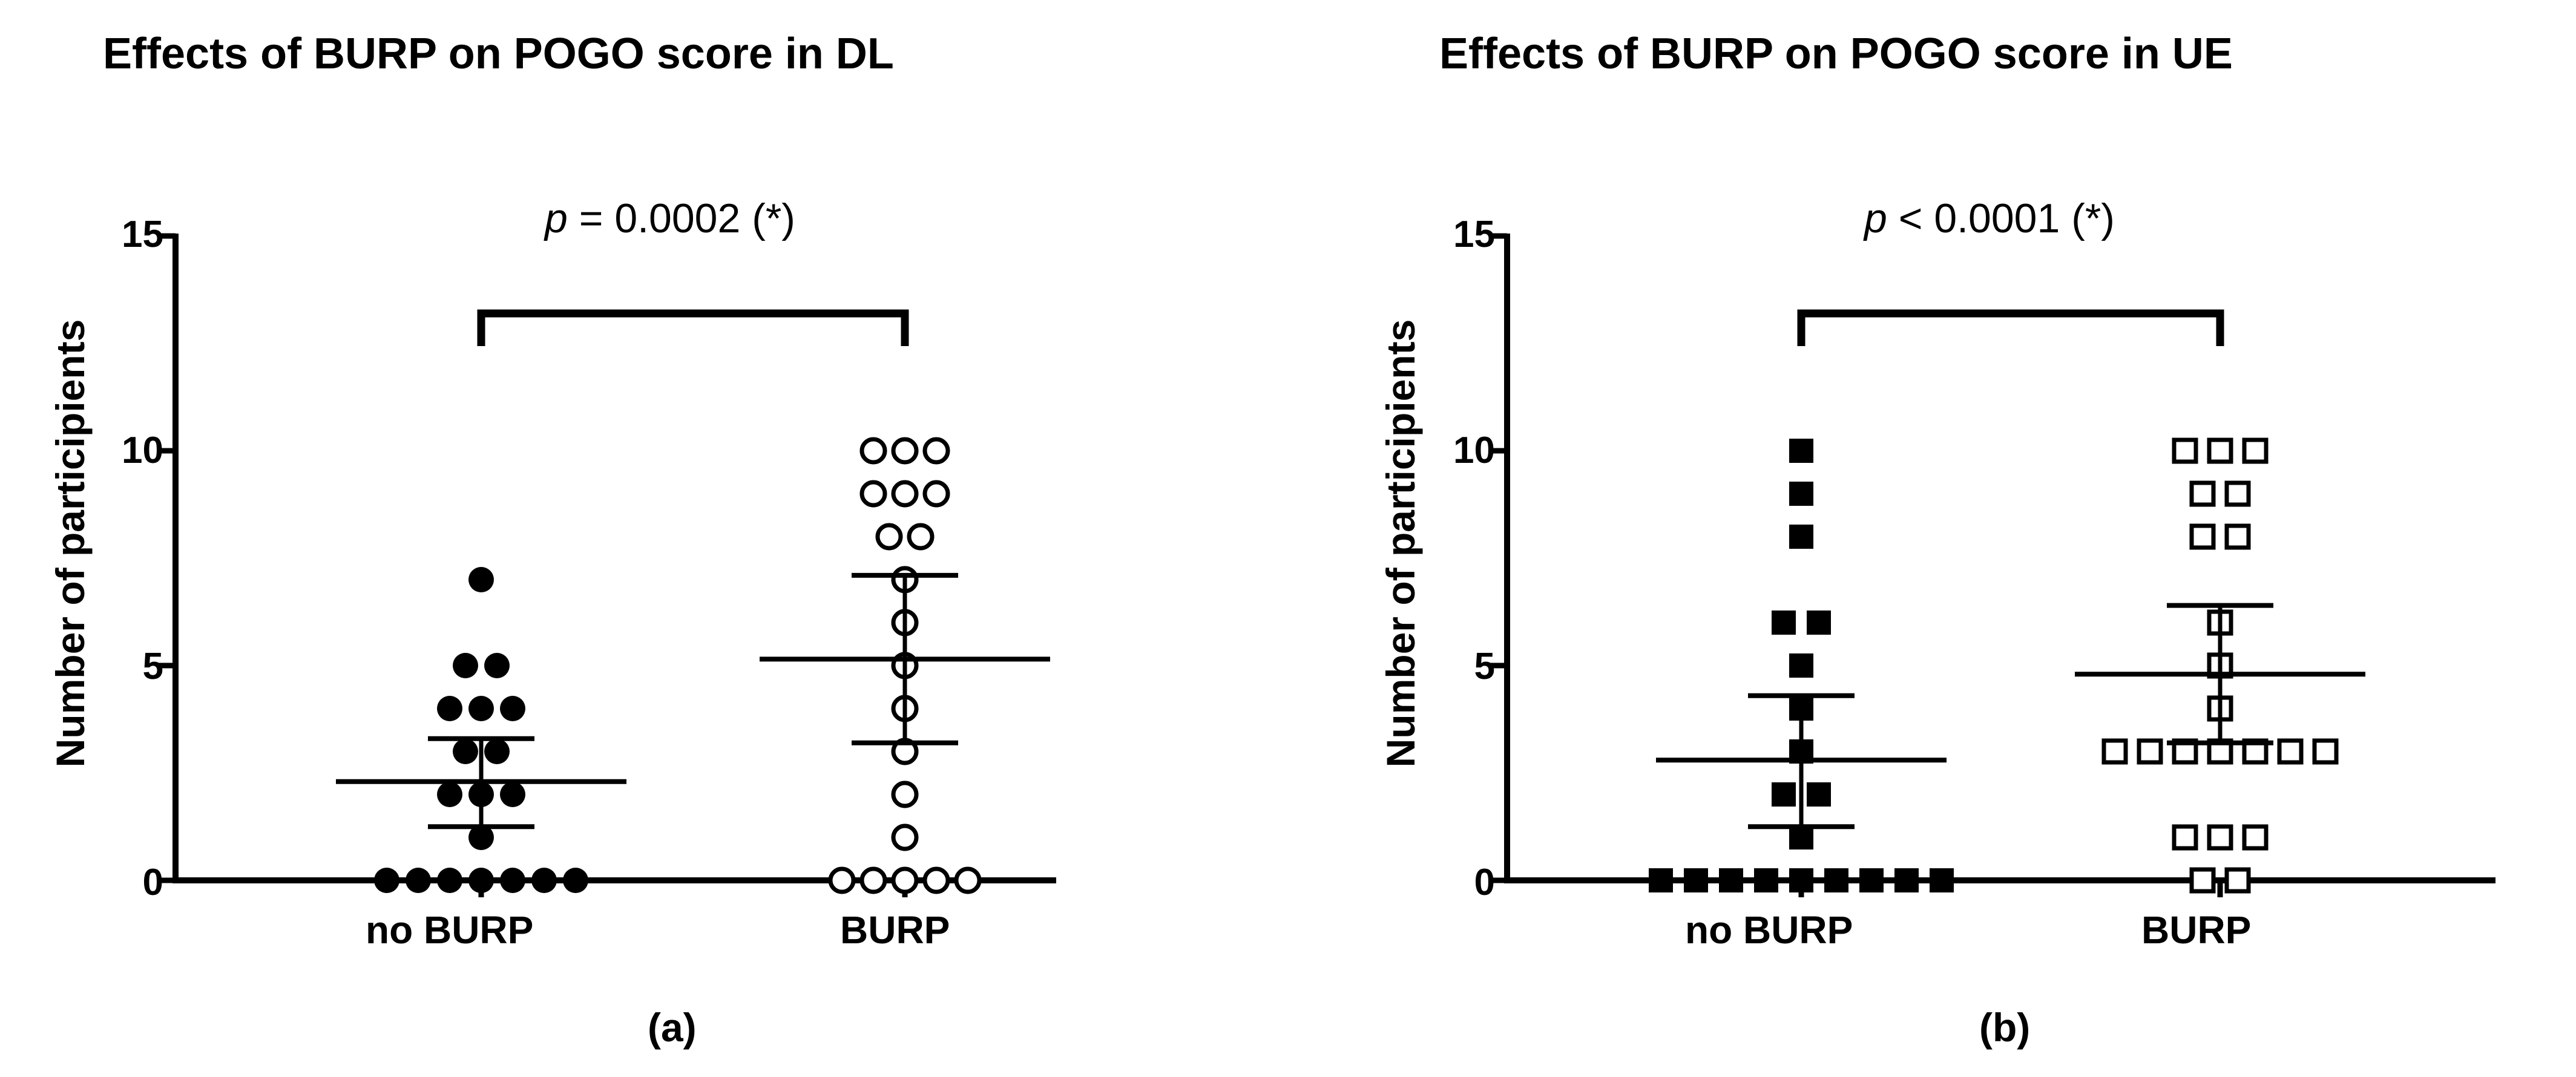  I want to click on chart-a-y-tick-15: 15, so click(142, 234).